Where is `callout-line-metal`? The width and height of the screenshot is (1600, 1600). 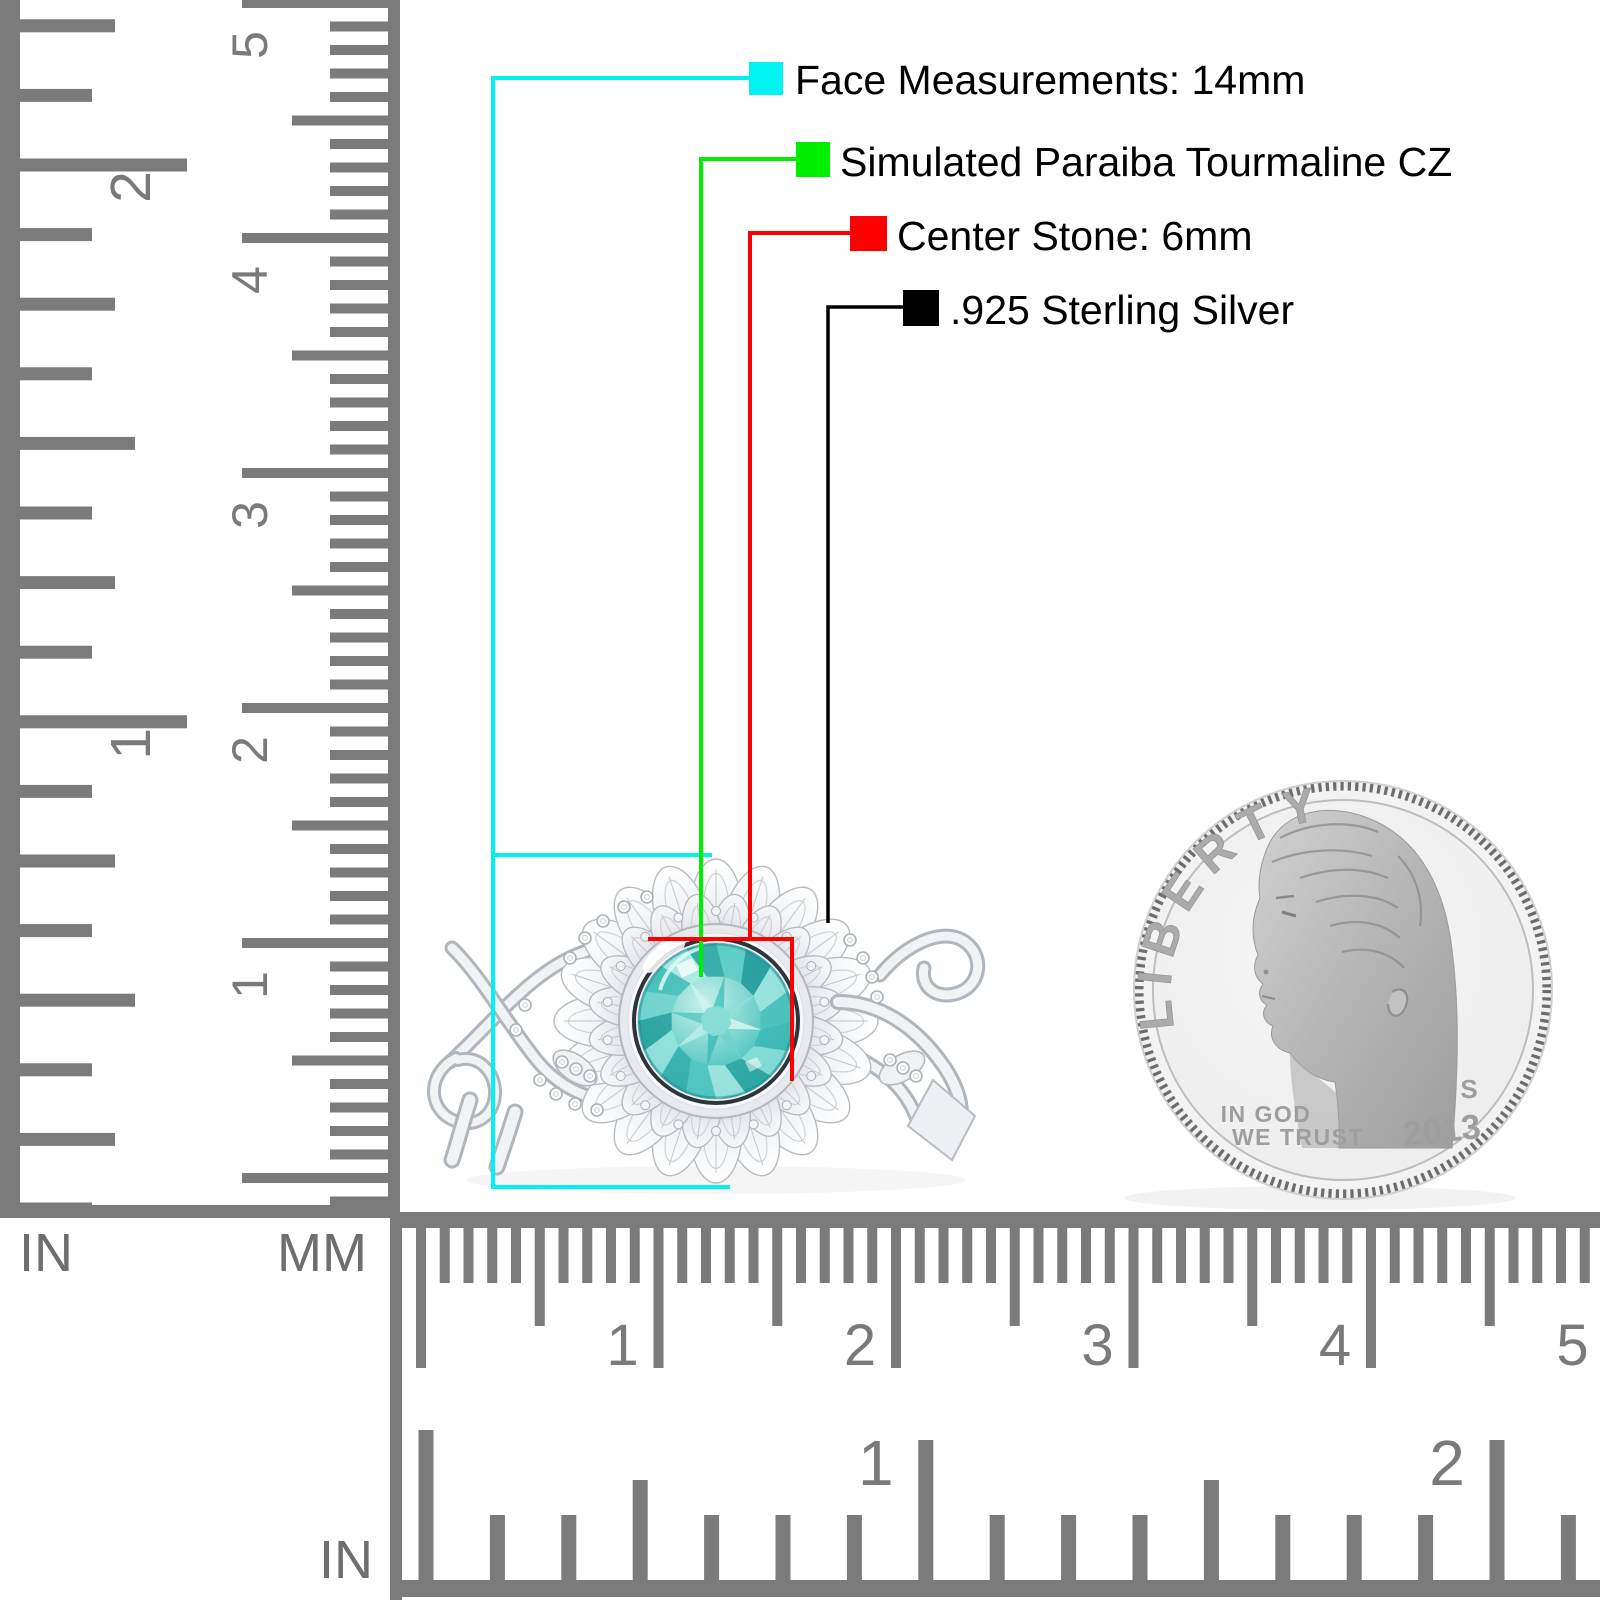 callout-line-metal is located at coordinates (864, 614).